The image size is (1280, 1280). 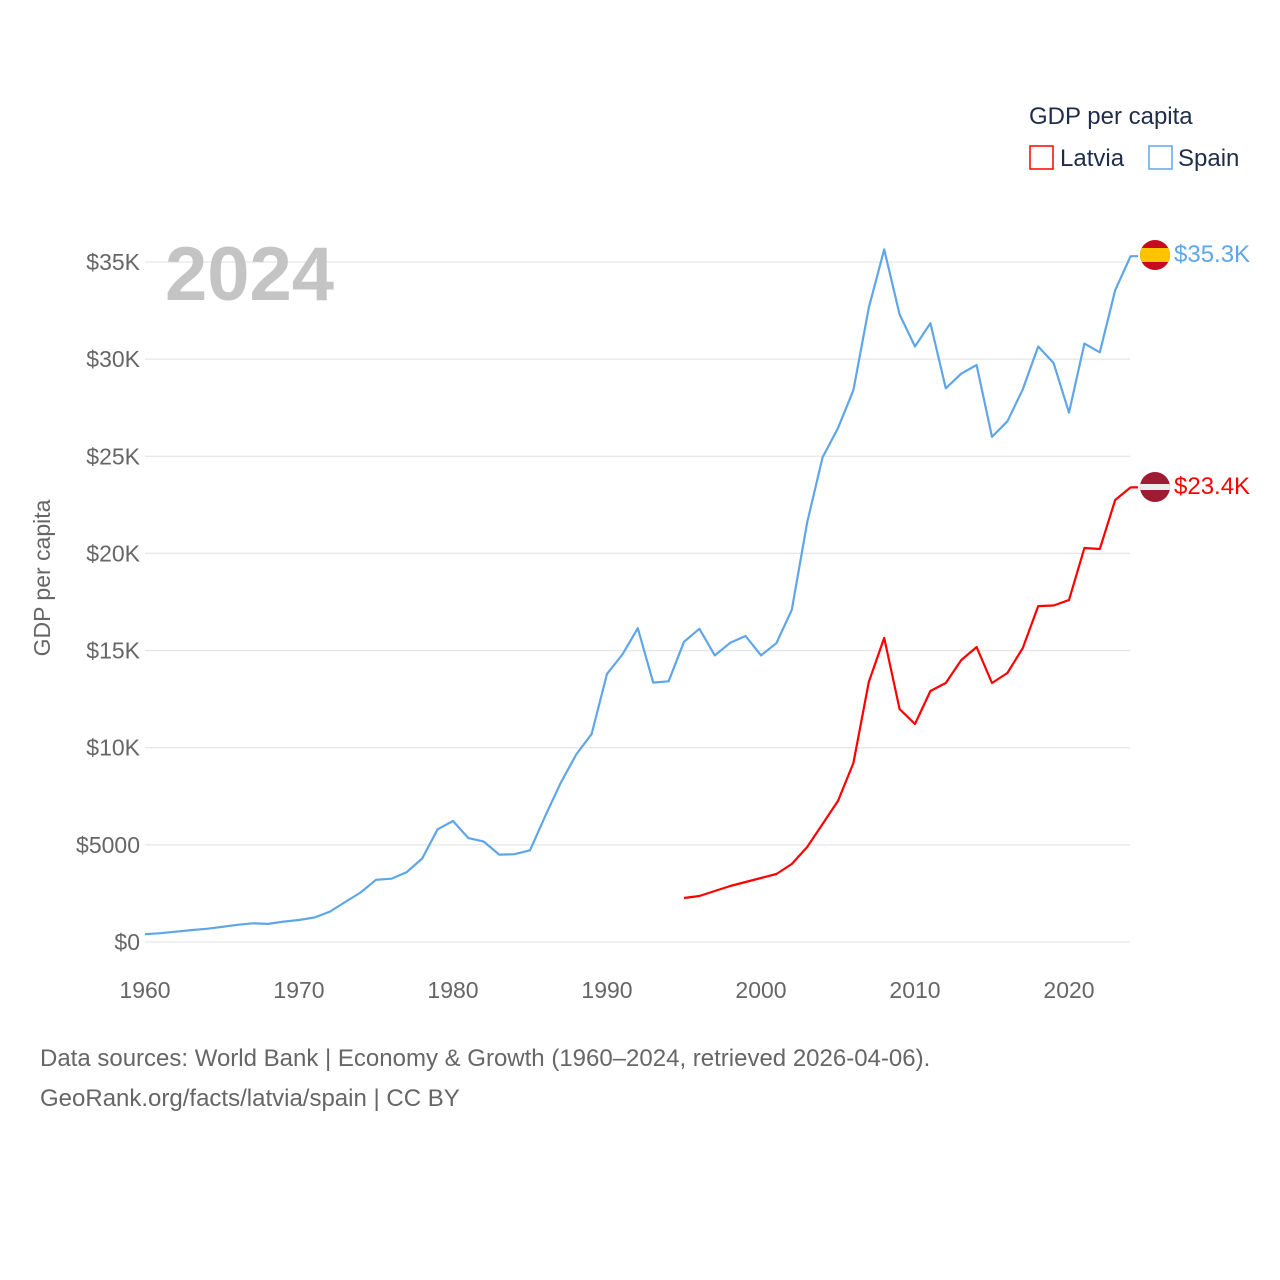 What do you see at coordinates (250, 1098) in the screenshot?
I see `footer-attribution: GeoRank.org/facts/latvia/spain | CC BY` at bounding box center [250, 1098].